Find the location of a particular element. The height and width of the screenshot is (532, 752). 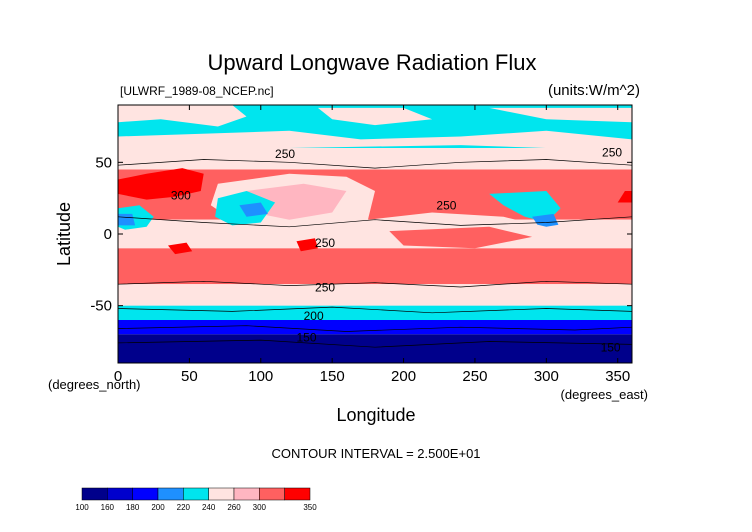

x-tick-label: 100 is located at coordinates (260, 376).